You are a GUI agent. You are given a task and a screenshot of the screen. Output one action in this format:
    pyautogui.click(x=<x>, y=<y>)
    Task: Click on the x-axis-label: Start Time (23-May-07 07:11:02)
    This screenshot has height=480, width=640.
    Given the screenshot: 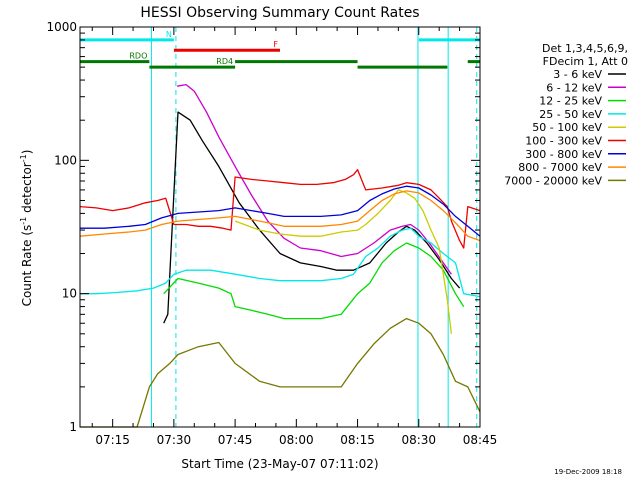 What is the action you would take?
    pyautogui.click(x=279, y=464)
    